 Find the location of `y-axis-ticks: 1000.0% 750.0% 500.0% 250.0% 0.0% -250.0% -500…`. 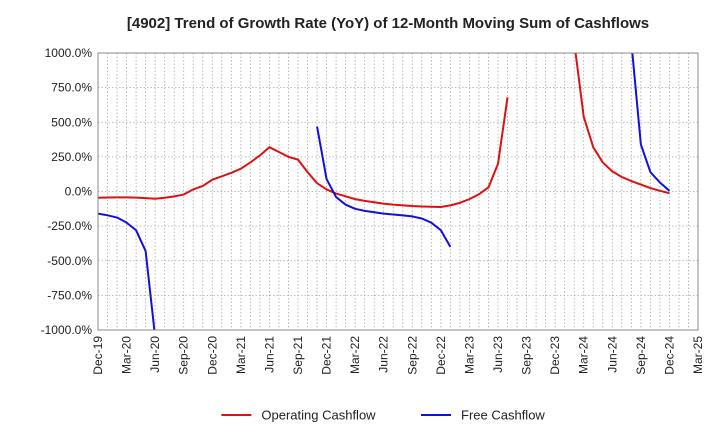

y-axis-ticks: 1000.0% 750.0% 500.0% 250.0% 0.0% -250.0% -500… is located at coordinates (67, 191).